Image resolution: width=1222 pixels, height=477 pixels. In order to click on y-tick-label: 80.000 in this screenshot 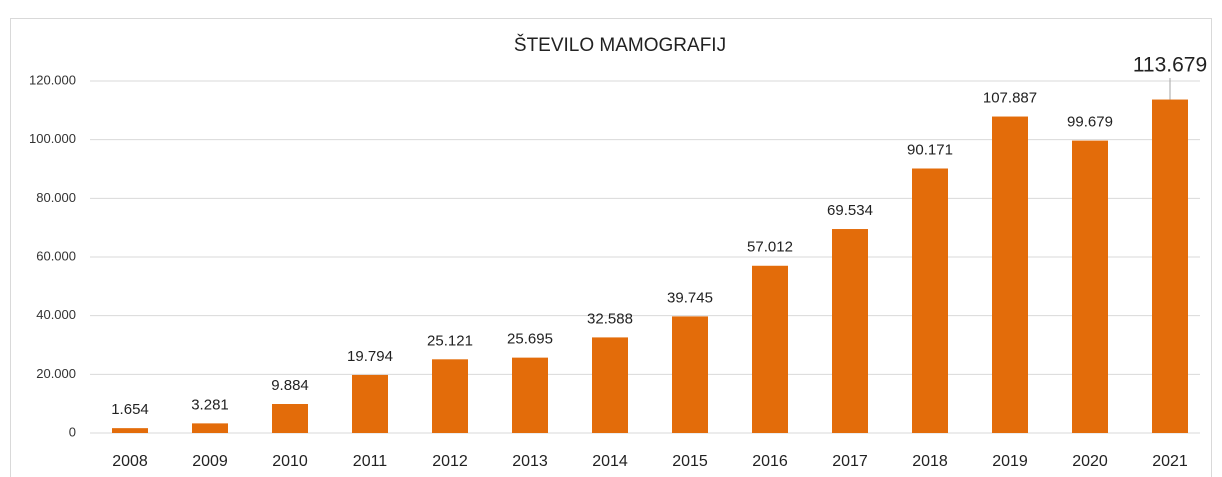, I will do `click(56, 197)`.